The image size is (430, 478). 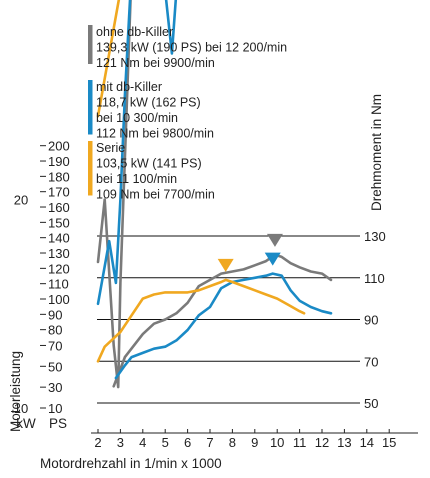 What do you see at coordinates (59, 268) in the screenshot?
I see `ps-tick-label: 120` at bounding box center [59, 268].